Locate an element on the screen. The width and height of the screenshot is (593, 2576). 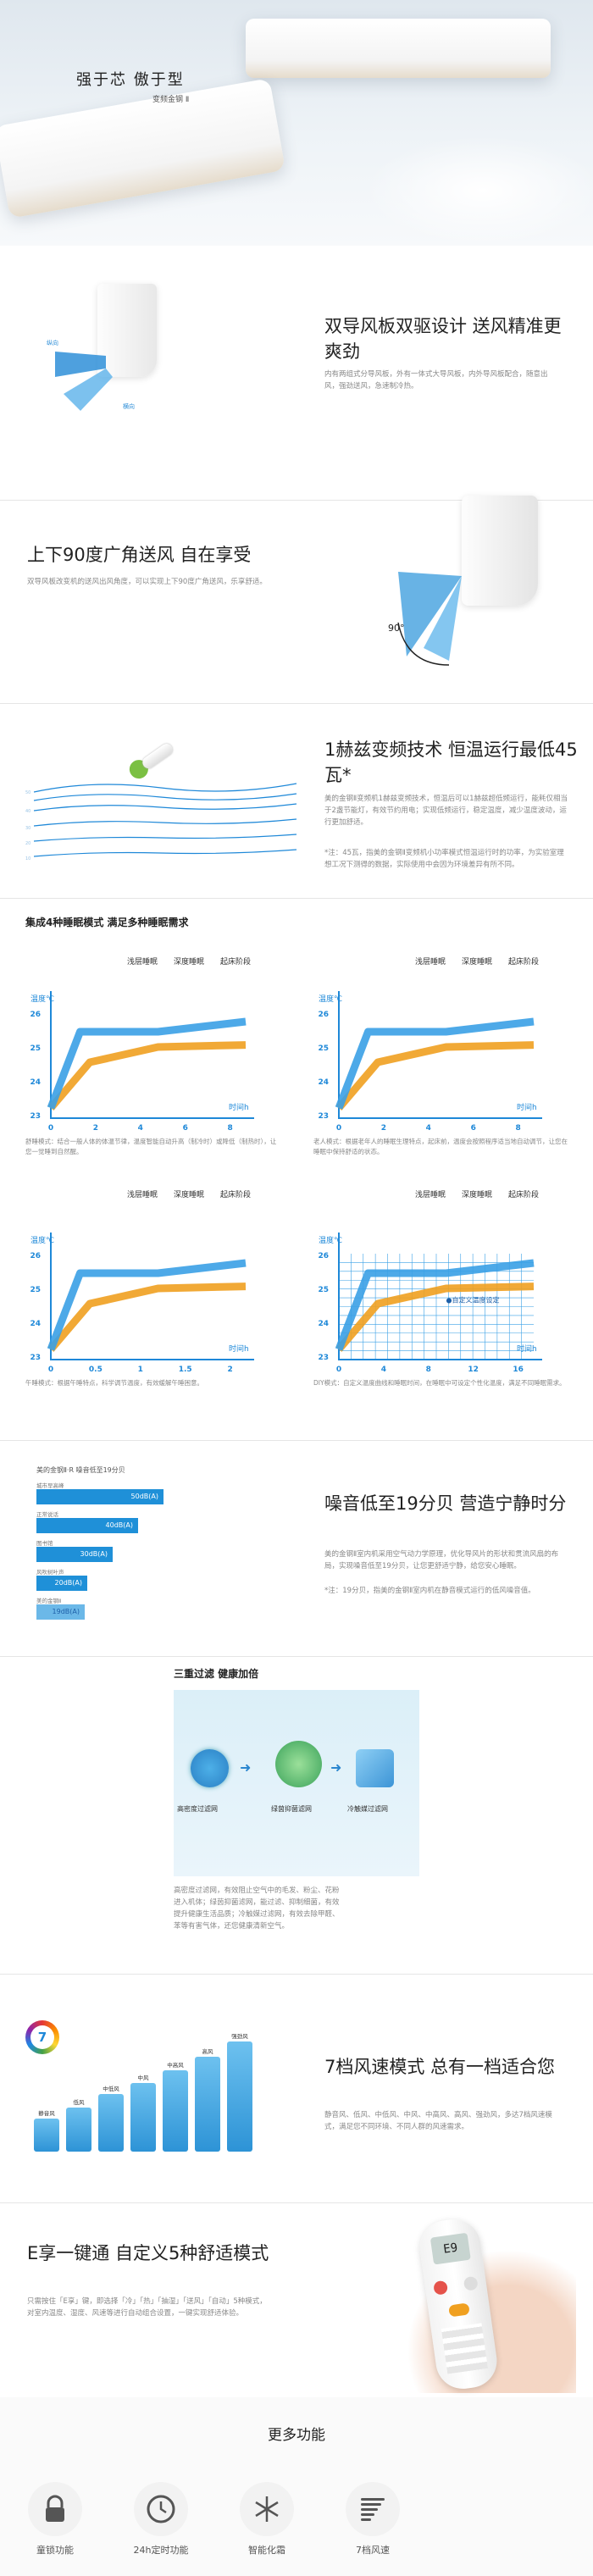
wind-title: 7档风速模式 总有一档适合您 is located at coordinates (440, 2067).